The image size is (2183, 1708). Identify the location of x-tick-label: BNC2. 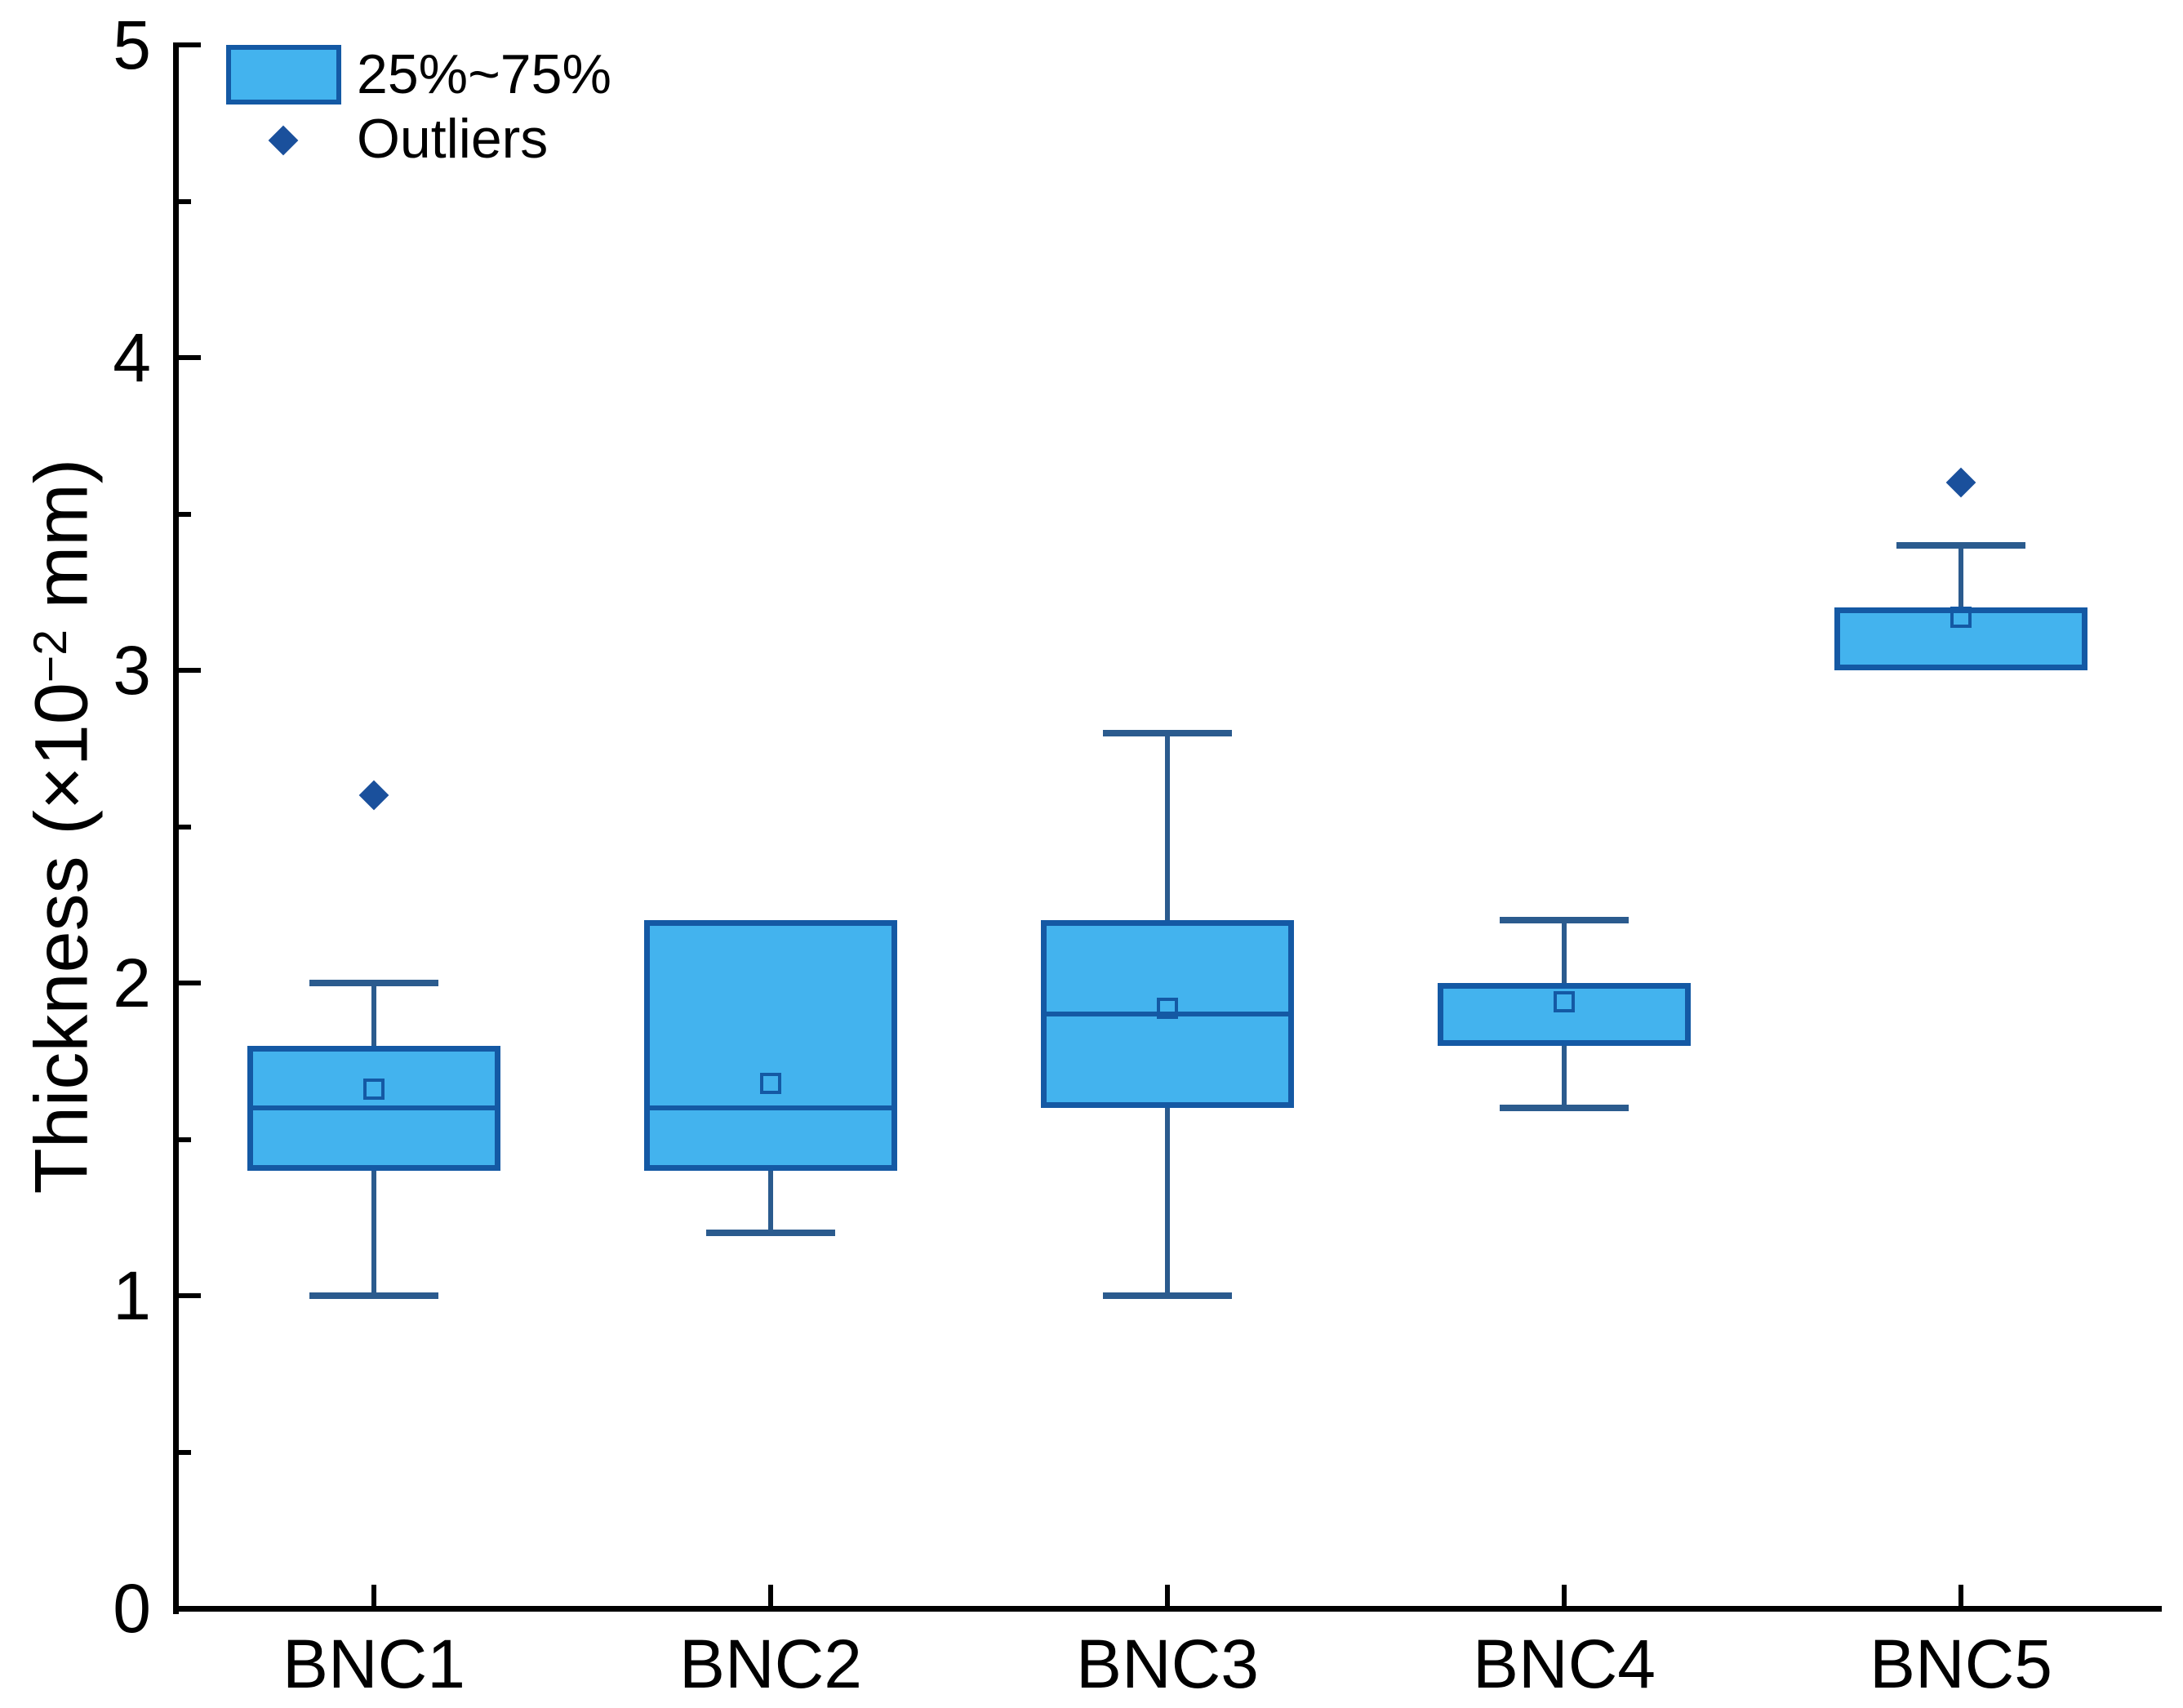
(771, 1664).